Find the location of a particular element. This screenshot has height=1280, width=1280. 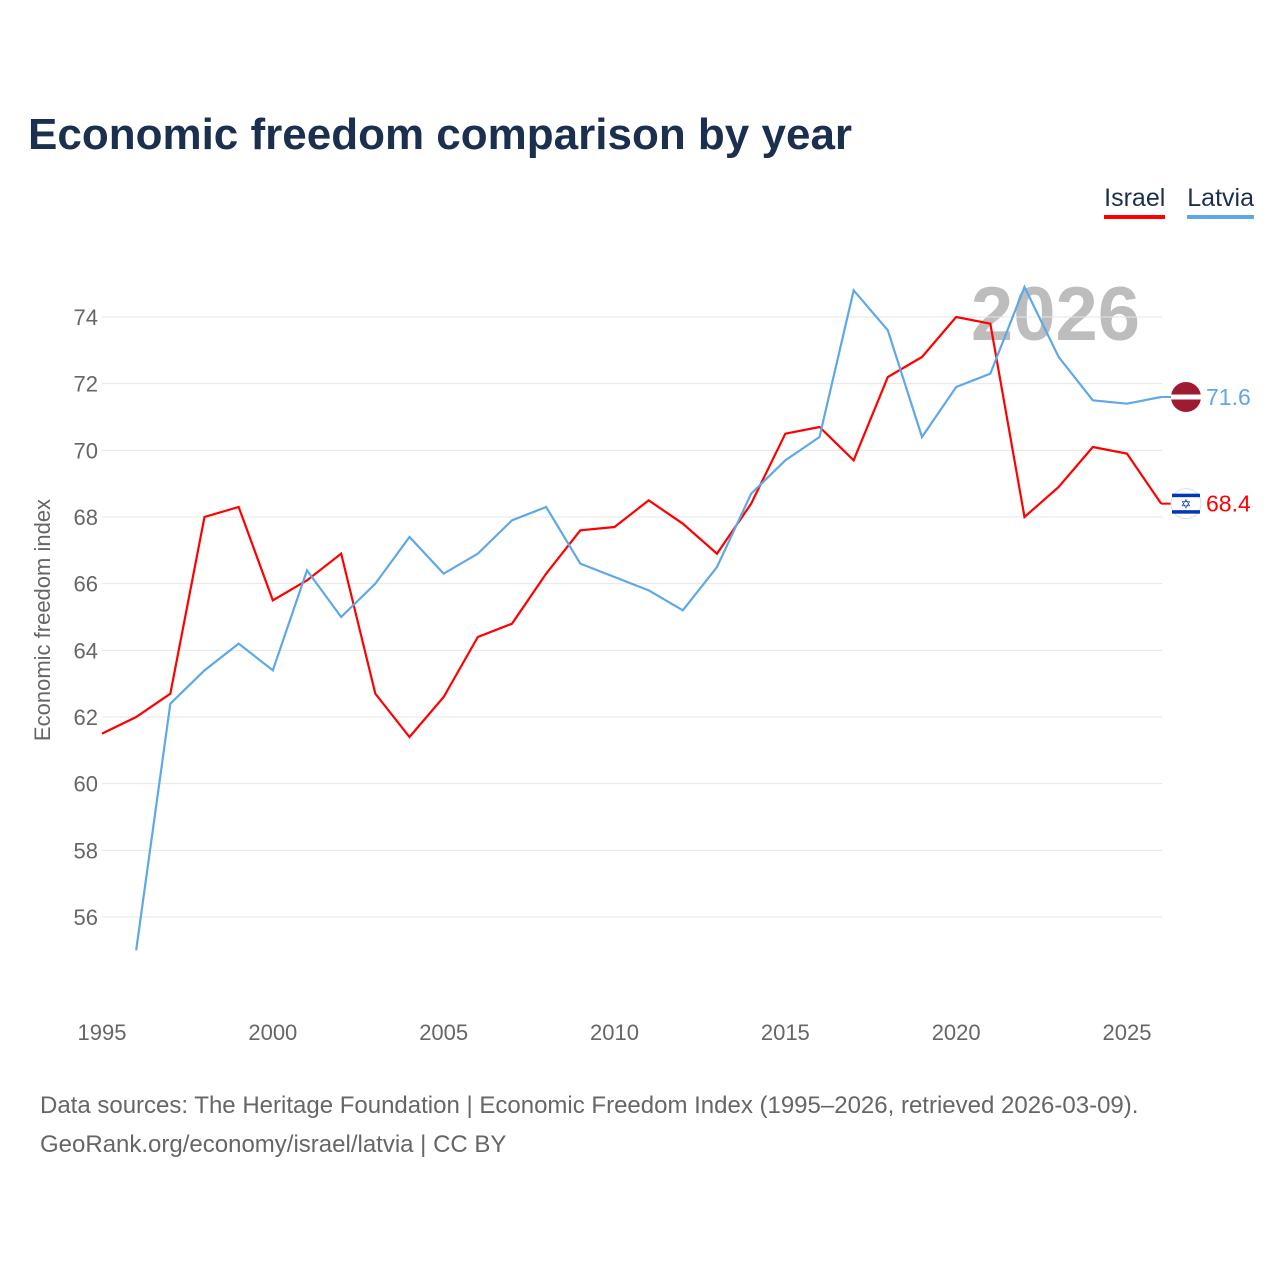

y-tick-label: 66 is located at coordinates (86, 584).